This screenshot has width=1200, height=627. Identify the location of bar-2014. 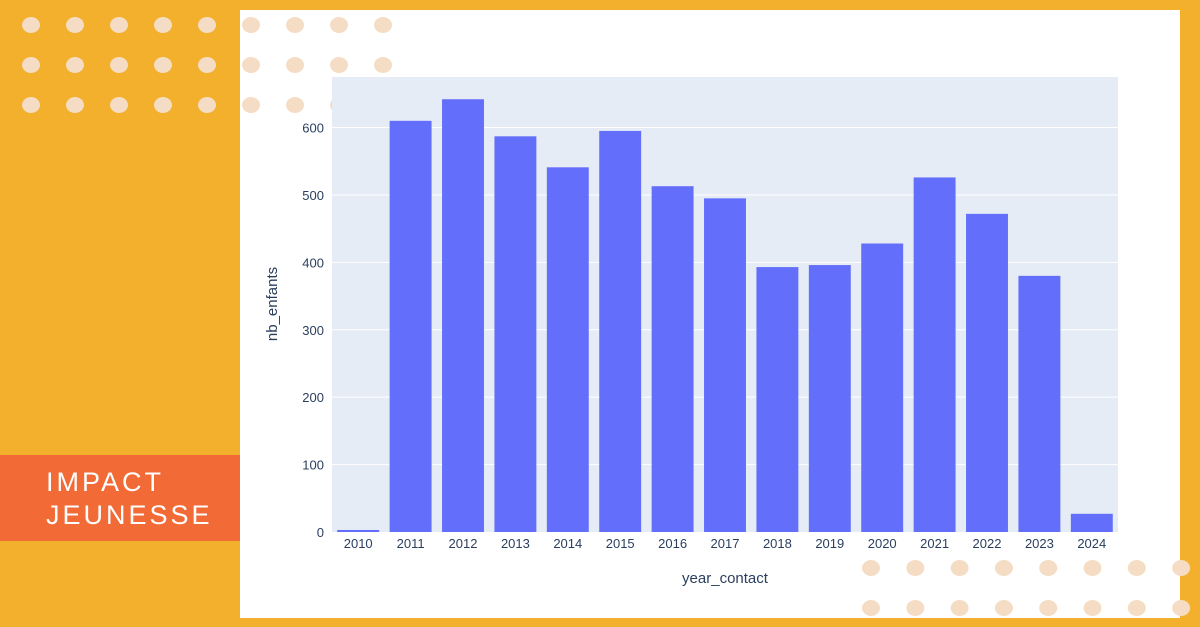
(567, 349).